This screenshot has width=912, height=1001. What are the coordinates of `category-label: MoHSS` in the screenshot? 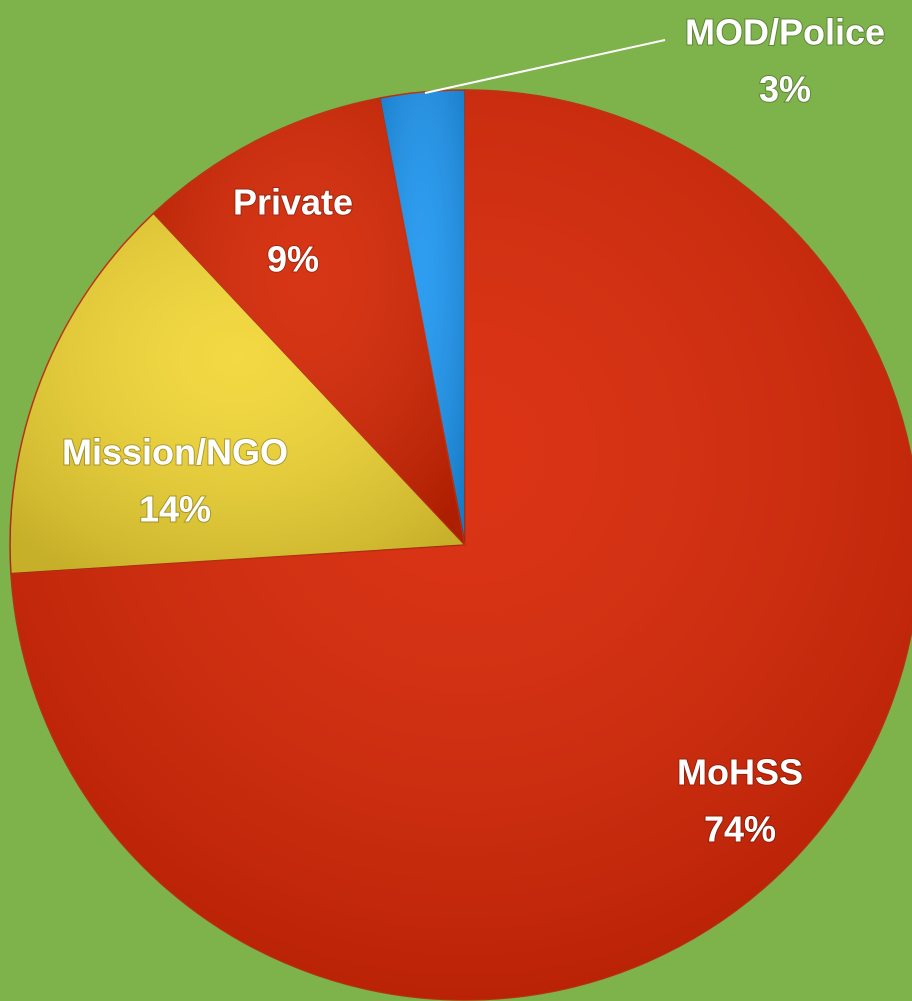 It's located at (740, 772).